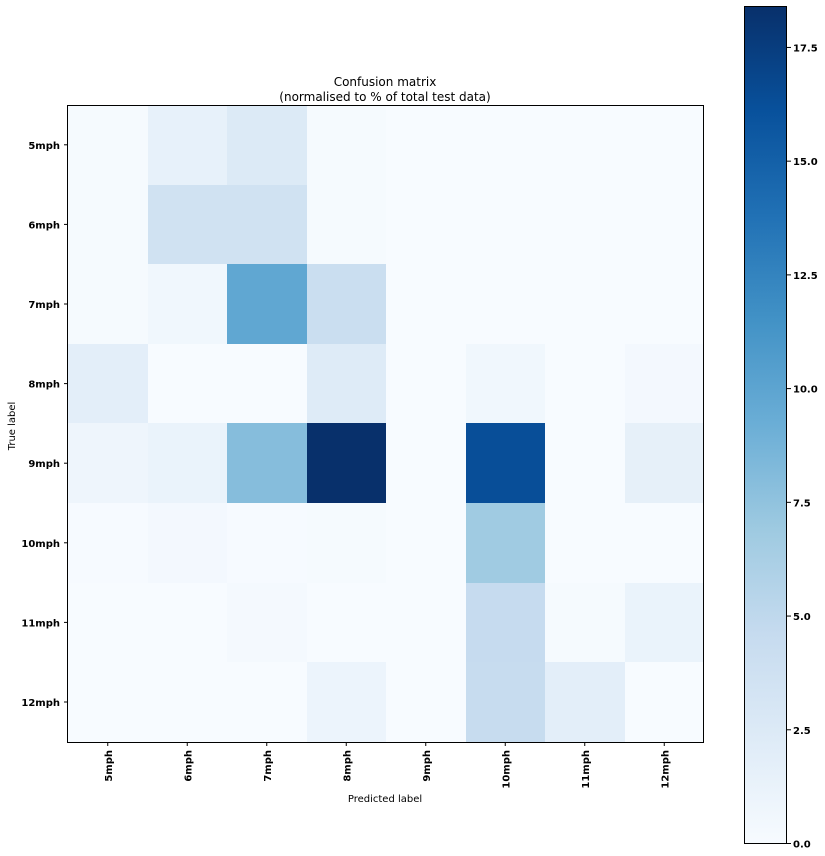 This screenshot has width=825, height=856. What do you see at coordinates (805, 48) in the screenshot?
I see `colorbar-tick-label: 17.5` at bounding box center [805, 48].